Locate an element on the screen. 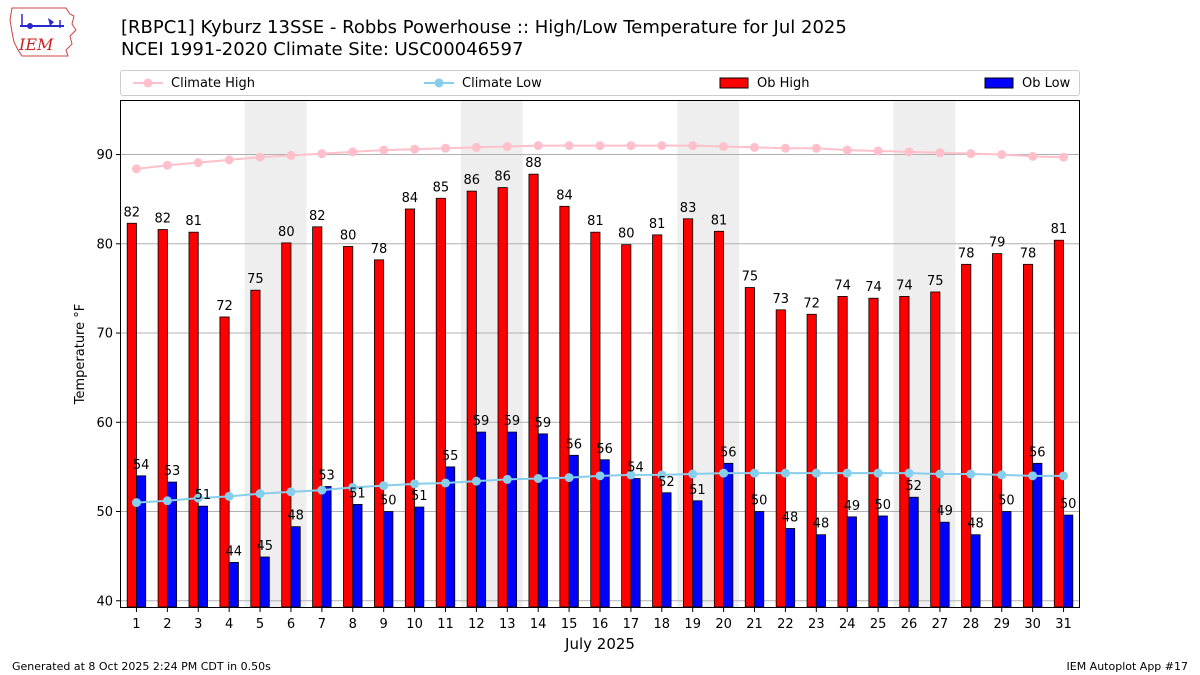 This screenshot has height=675, width=1200. x-tick-label: 29 is located at coordinates (1001, 624).